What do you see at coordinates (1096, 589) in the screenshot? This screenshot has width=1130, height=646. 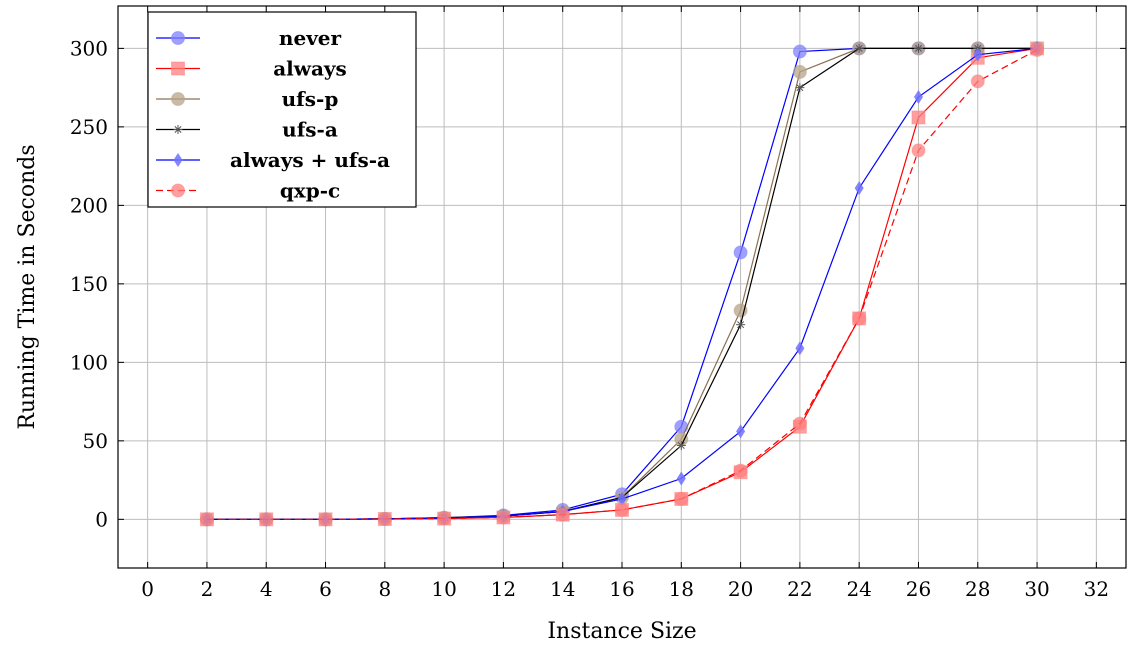 I see `x-tick-label: 32` at bounding box center [1096, 589].